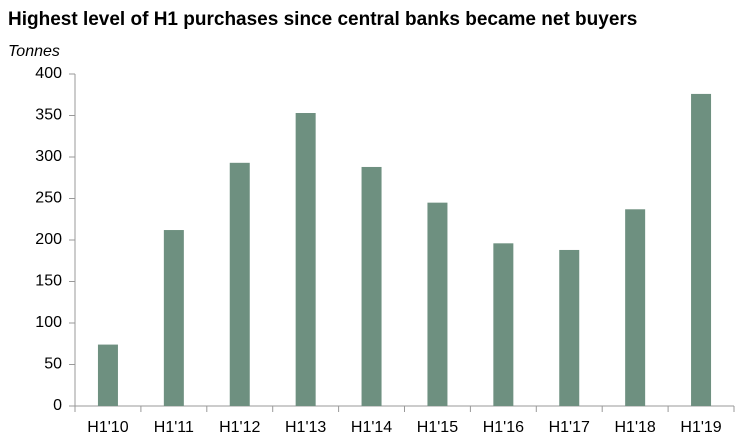  Describe the element at coordinates (371, 427) in the screenshot. I see `x-tick-label: H1'14` at that location.